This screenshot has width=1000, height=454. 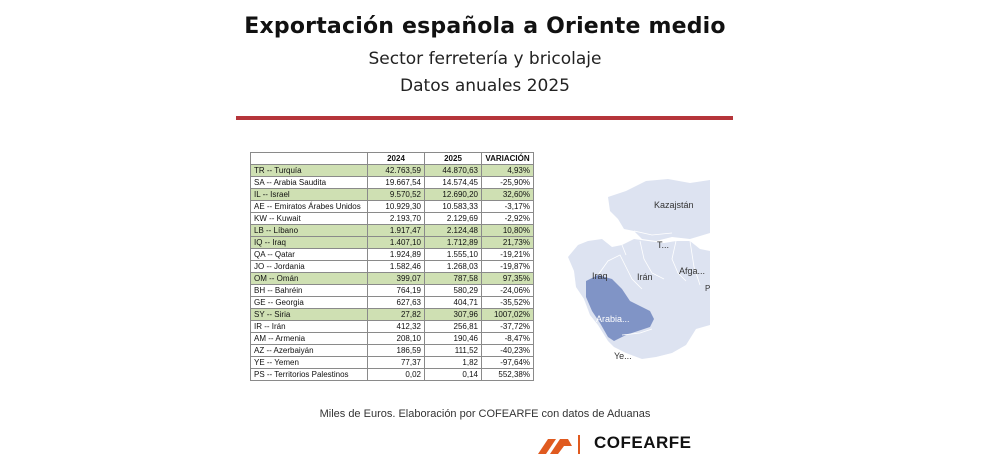 What do you see at coordinates (309, 278) in the screenshot?
I see `row-country: OM -- Omán` at bounding box center [309, 278].